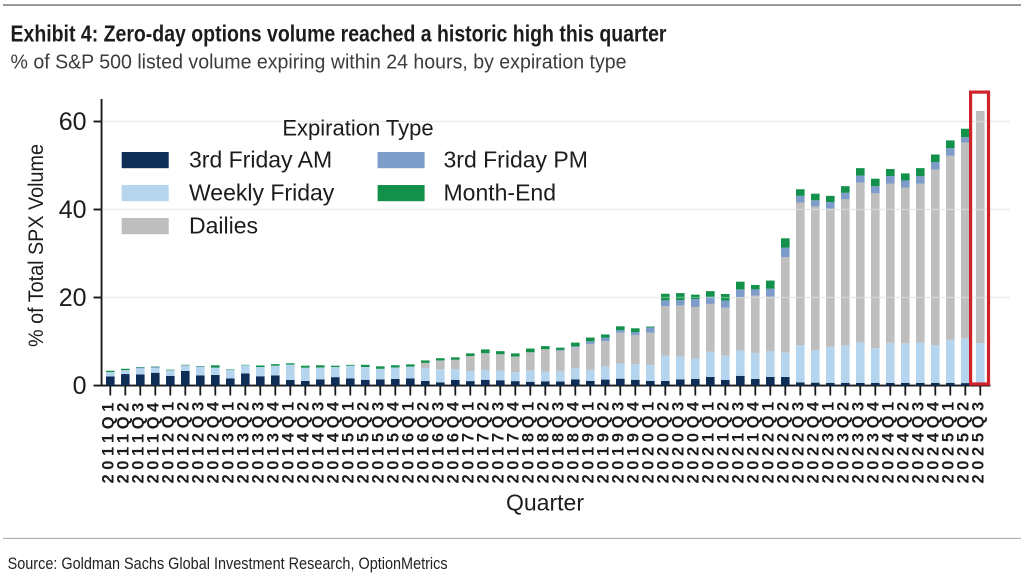  What do you see at coordinates (500, 193) in the screenshot?
I see `svg-text: Month-End` at bounding box center [500, 193].